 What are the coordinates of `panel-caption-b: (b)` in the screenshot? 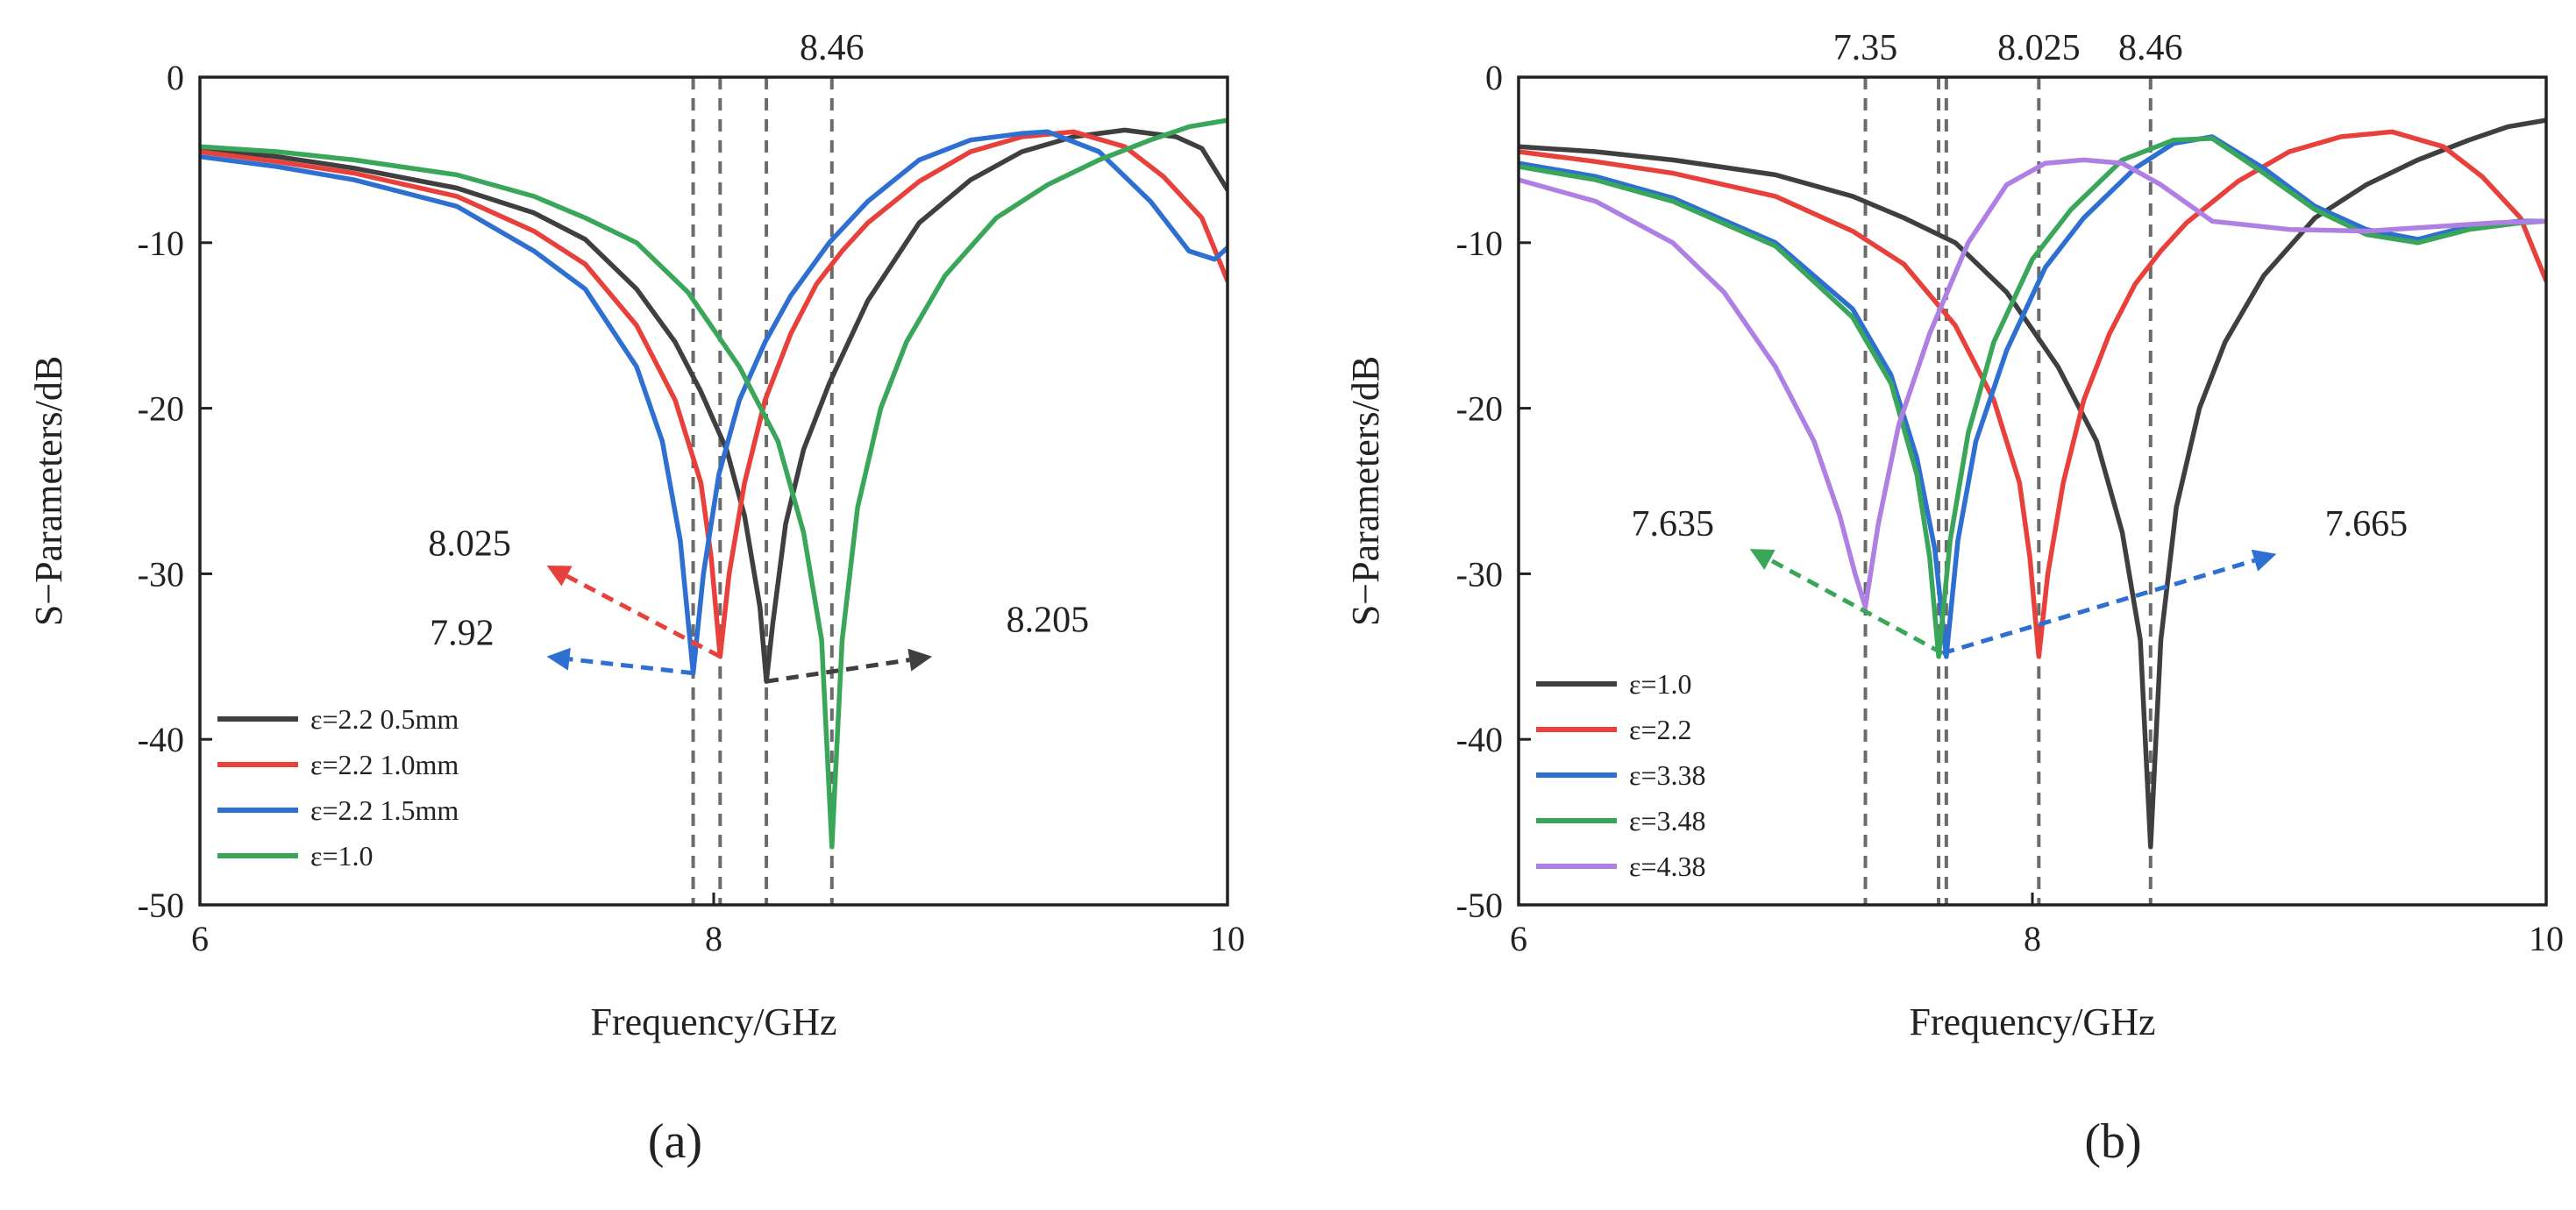 It's located at (2112, 1141).